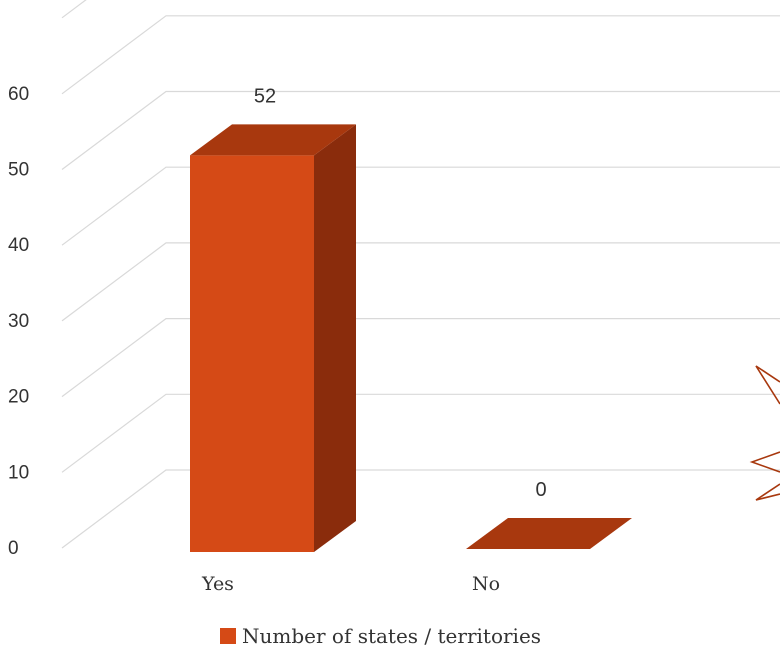 The image size is (780, 647). Describe the element at coordinates (18, 245) in the screenshot. I see `y-tick-label-40: 40` at that location.